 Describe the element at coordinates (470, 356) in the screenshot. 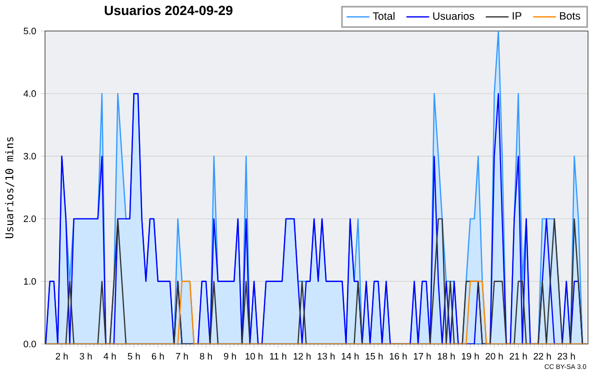

I see `x-tick-label: 19 h` at that location.